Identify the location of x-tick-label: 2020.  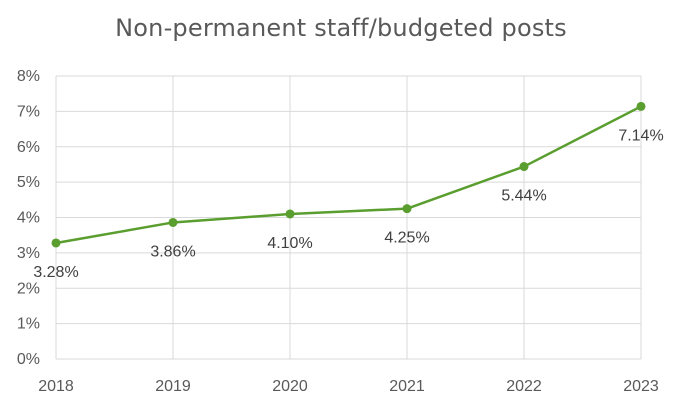
(290, 386).